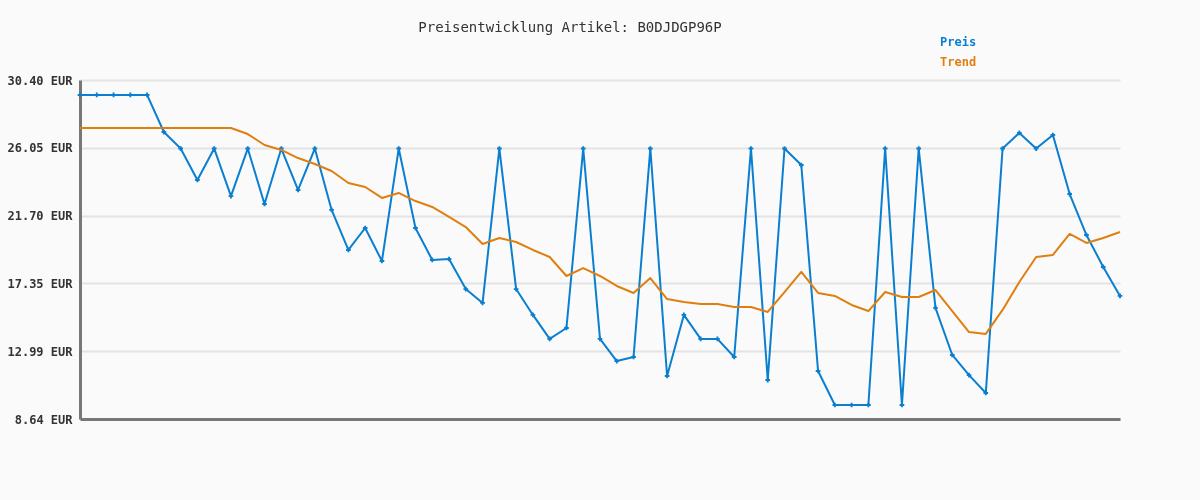 This screenshot has width=1200, height=500. What do you see at coordinates (40, 283) in the screenshot?
I see `y-tick-label: 17.35 EUR` at bounding box center [40, 283].